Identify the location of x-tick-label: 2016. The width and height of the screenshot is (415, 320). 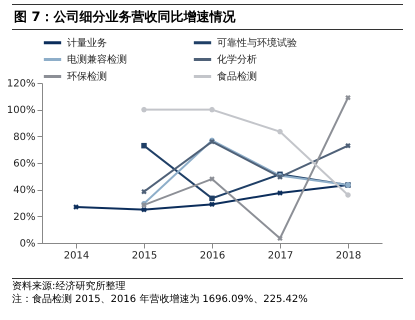
(213, 256).